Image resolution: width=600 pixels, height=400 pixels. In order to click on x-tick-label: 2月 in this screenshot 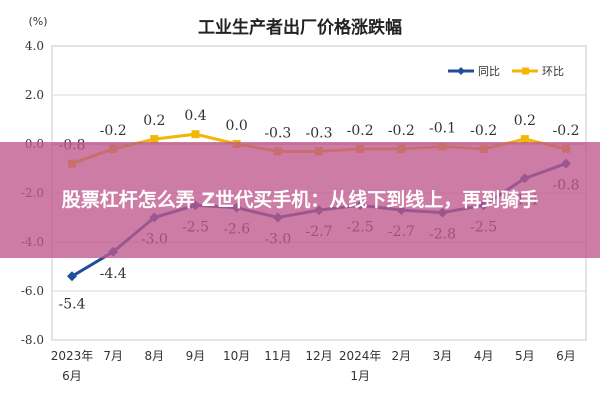, I will do `click(402, 356)`.